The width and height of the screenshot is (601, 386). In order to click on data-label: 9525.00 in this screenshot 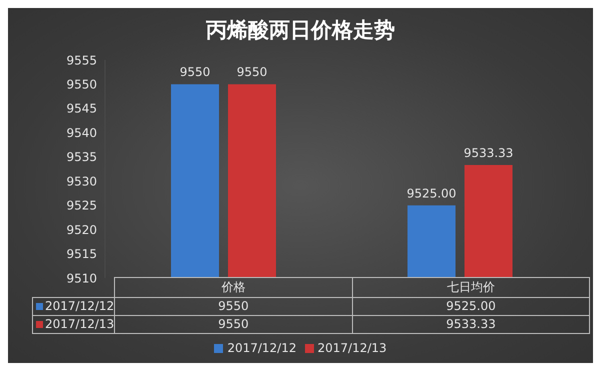, I will do `click(471, 306)`.